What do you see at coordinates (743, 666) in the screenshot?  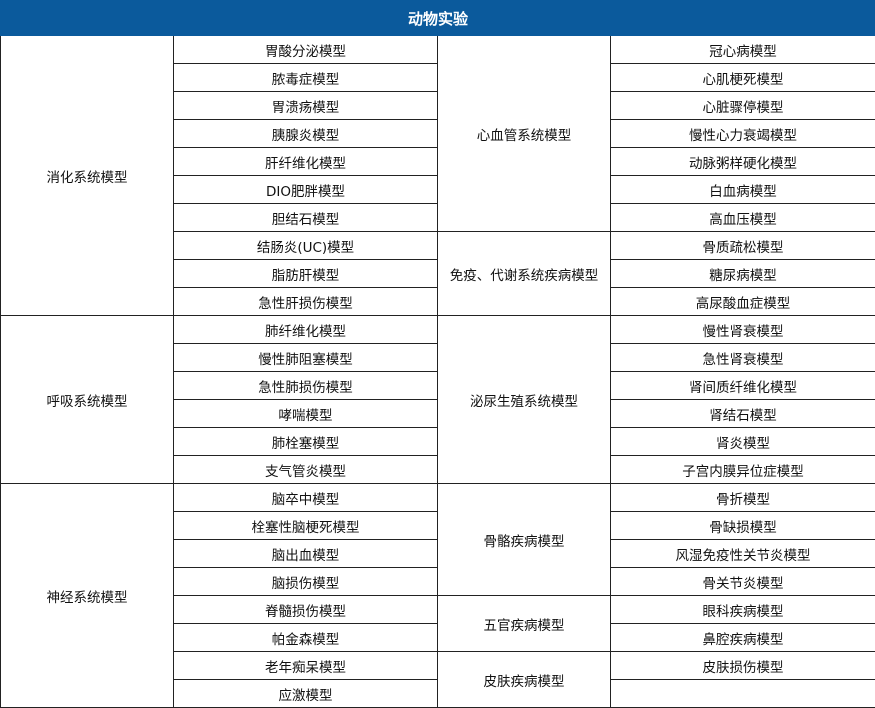 I see `model-cell: 皮肤损伤模型` at bounding box center [743, 666].